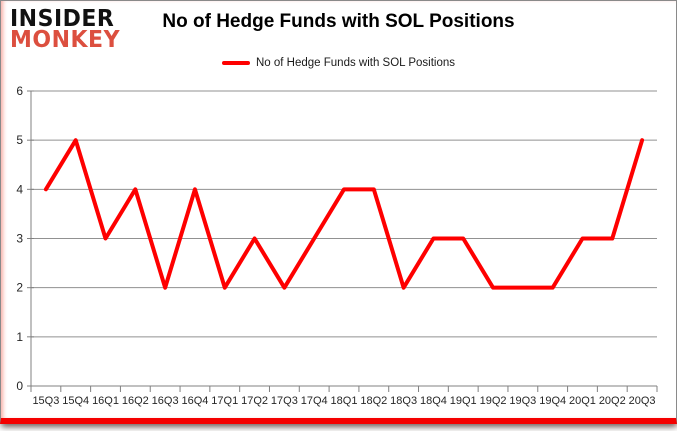 This screenshot has width=677, height=431. What do you see at coordinates (65, 40) in the screenshot?
I see `logo-line-monkey: MONKEY` at bounding box center [65, 40].